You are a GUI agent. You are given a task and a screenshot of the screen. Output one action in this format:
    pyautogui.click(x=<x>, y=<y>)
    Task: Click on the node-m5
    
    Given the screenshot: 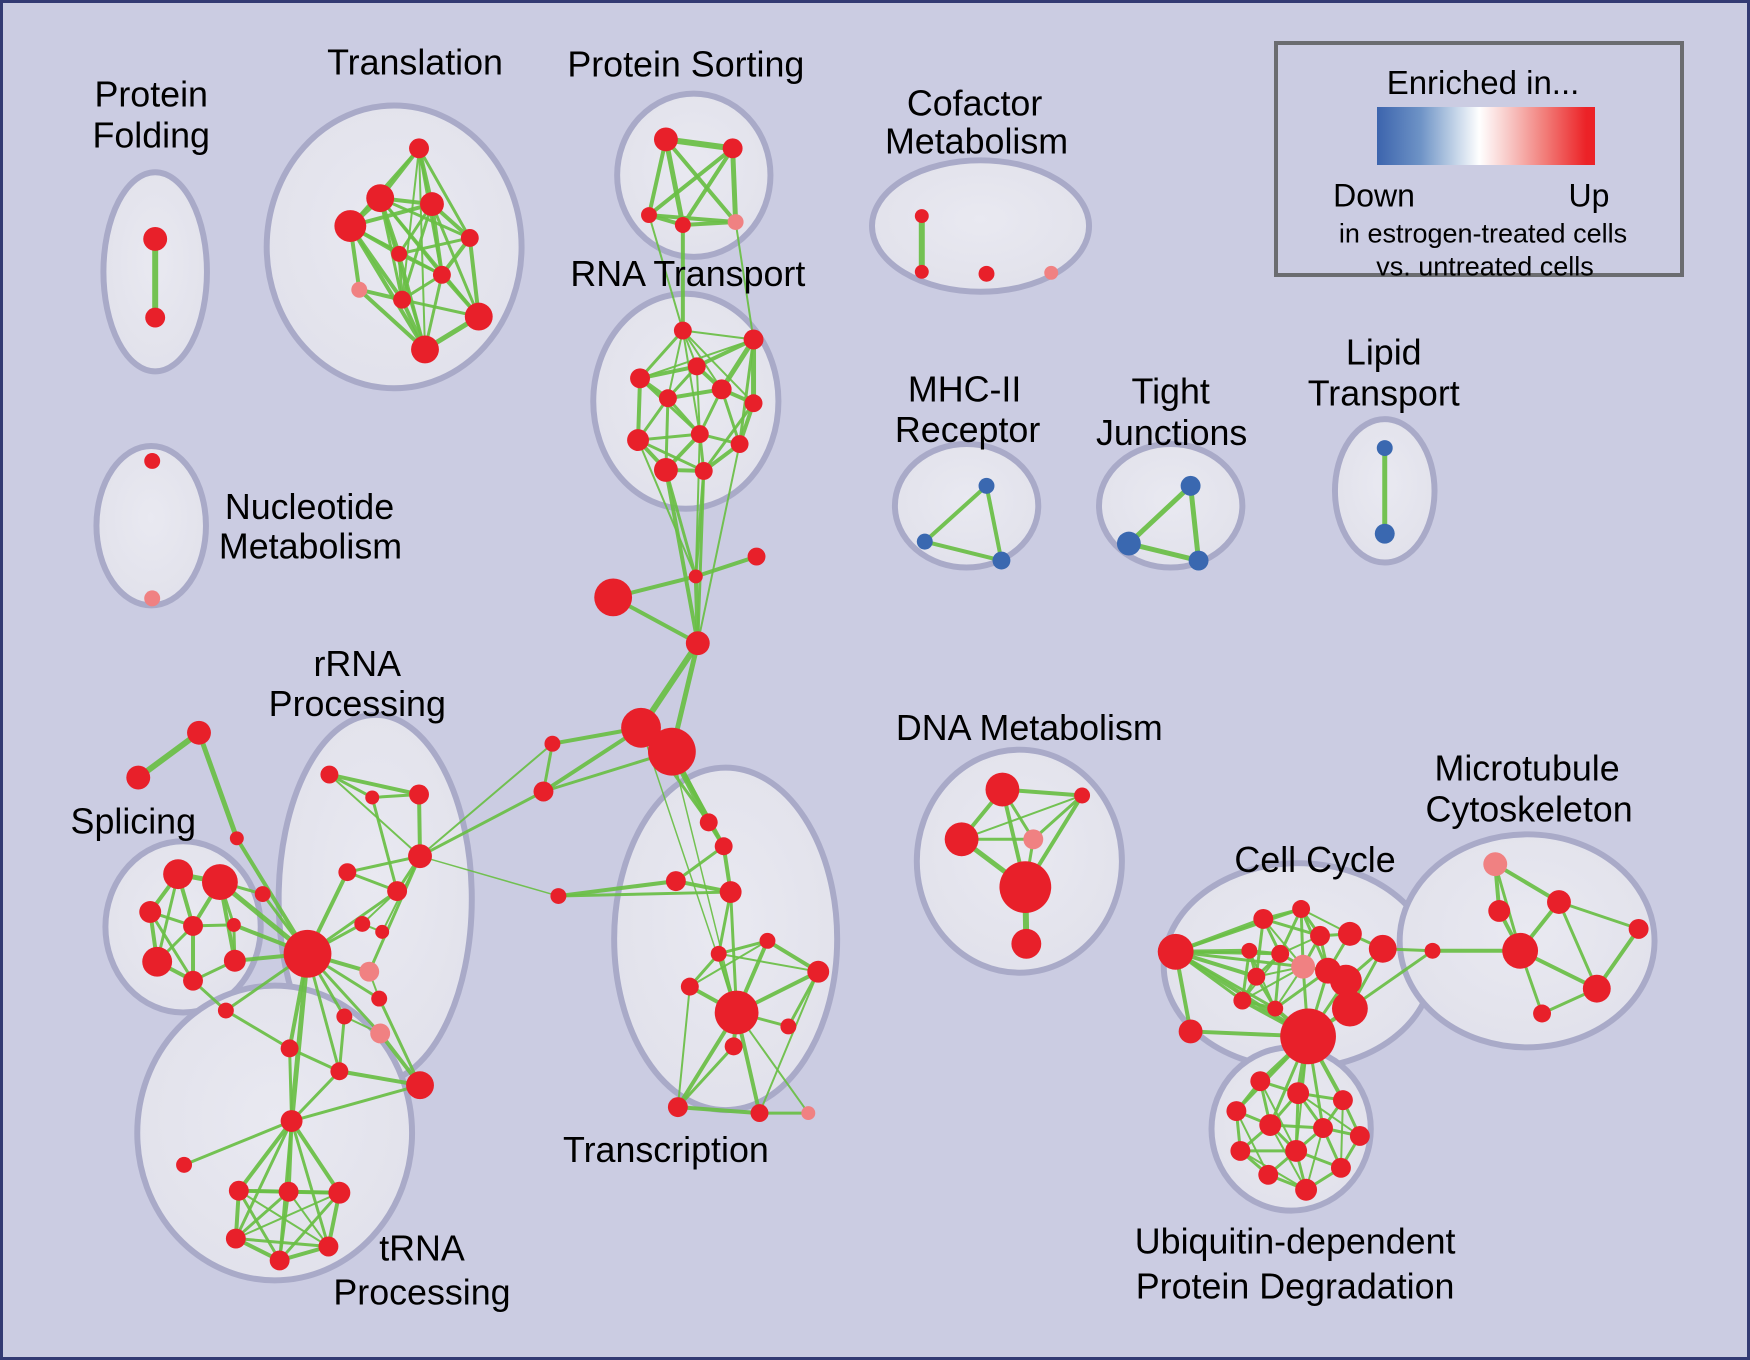 What is the action you would take?
    pyautogui.click(x=1638, y=928)
    